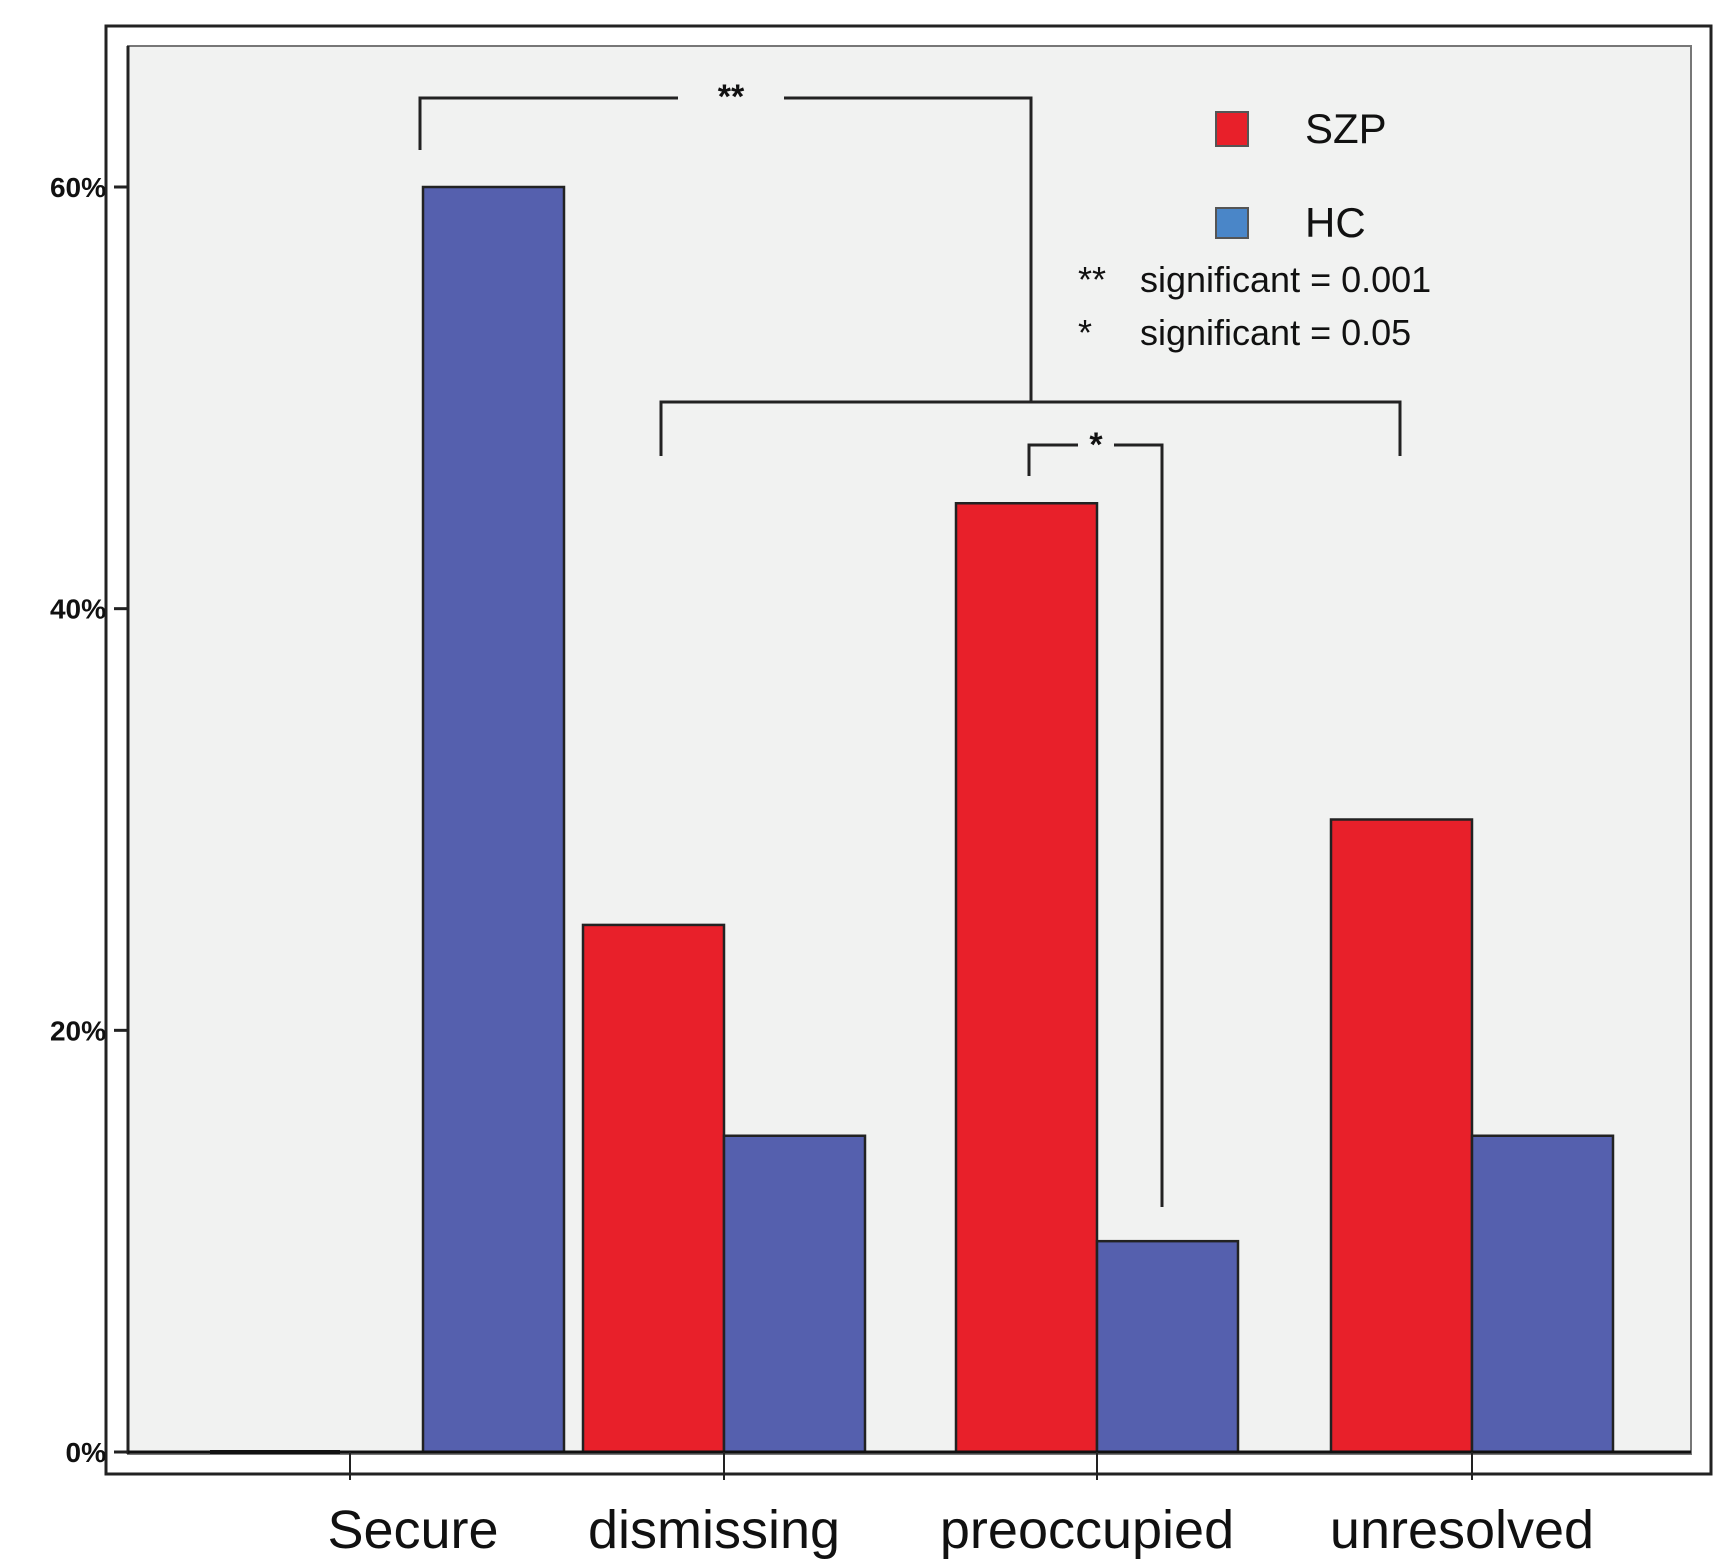 This screenshot has width=1726, height=1560. Describe the element at coordinates (1232, 129) in the screenshot. I see `legend-swatch-szp` at that location.